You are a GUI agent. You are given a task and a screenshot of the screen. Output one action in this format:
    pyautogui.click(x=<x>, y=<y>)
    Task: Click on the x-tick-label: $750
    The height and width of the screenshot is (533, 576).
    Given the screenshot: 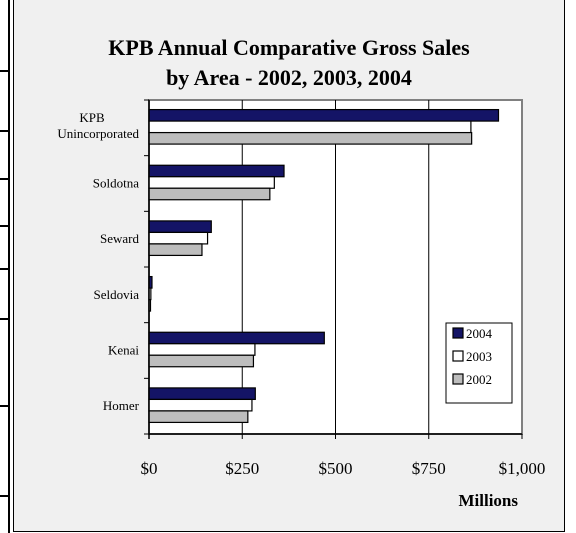 What is the action you would take?
    pyautogui.click(x=429, y=468)
    